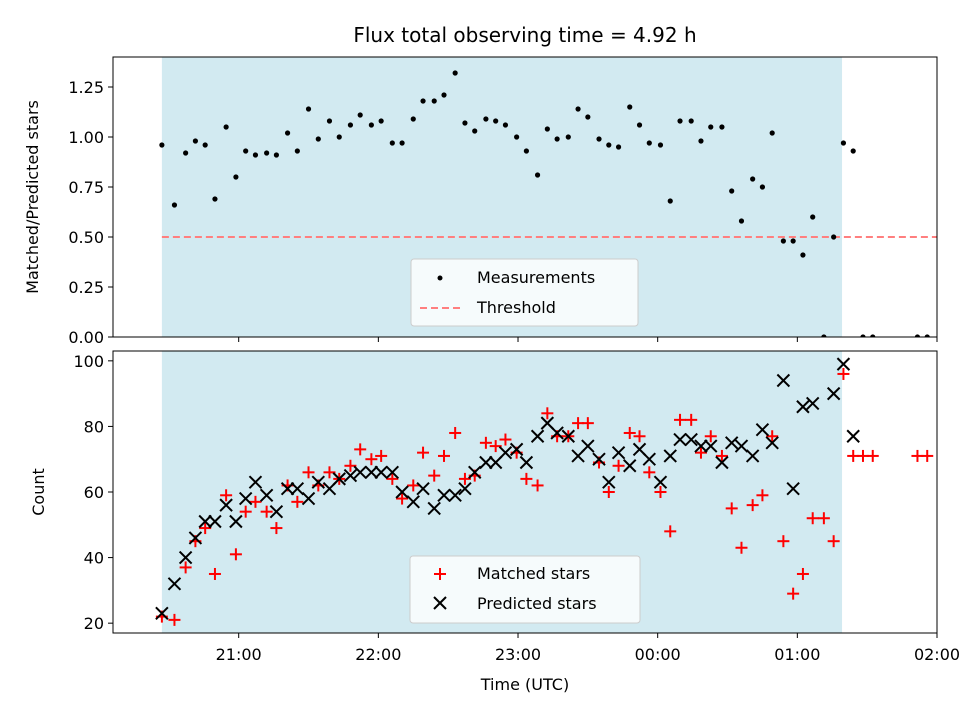  What do you see at coordinates (516, 307) in the screenshot?
I see `legend-label-threshold: Threshold` at bounding box center [516, 307].